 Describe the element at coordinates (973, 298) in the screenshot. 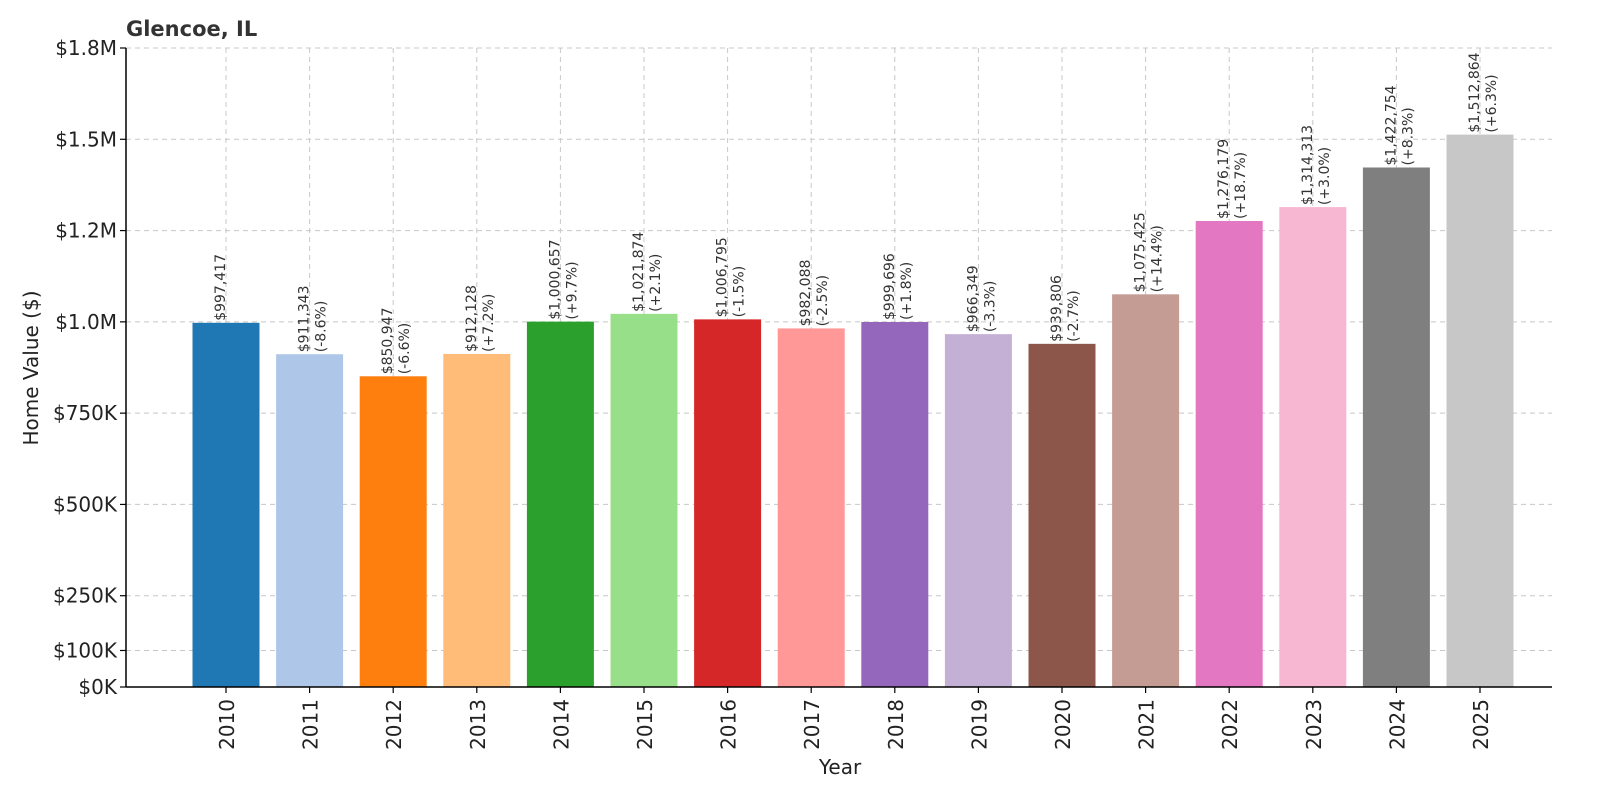

I see `bar-value-label: $966,349` at that location.